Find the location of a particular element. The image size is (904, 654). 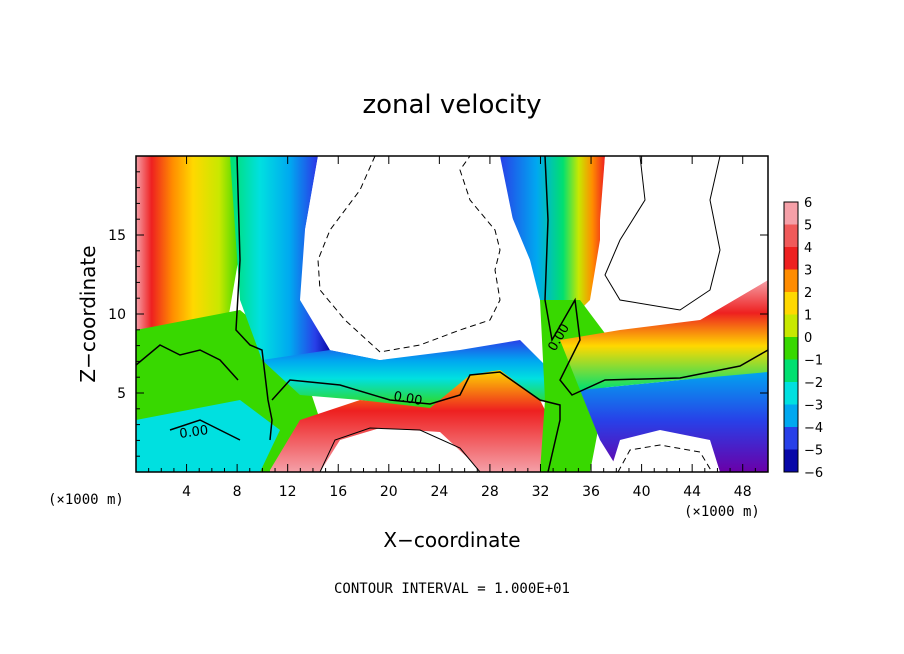

colorbar-label: 6 is located at coordinates (808, 203).